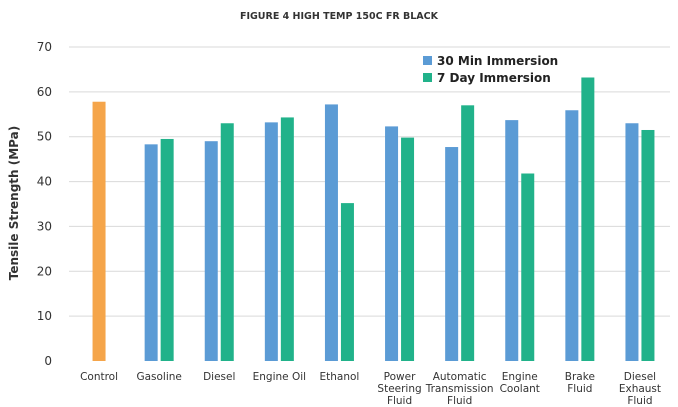  I want to click on y-axis-ticks: 0 10 20 30 40 50 60 70, so click(44, 204).